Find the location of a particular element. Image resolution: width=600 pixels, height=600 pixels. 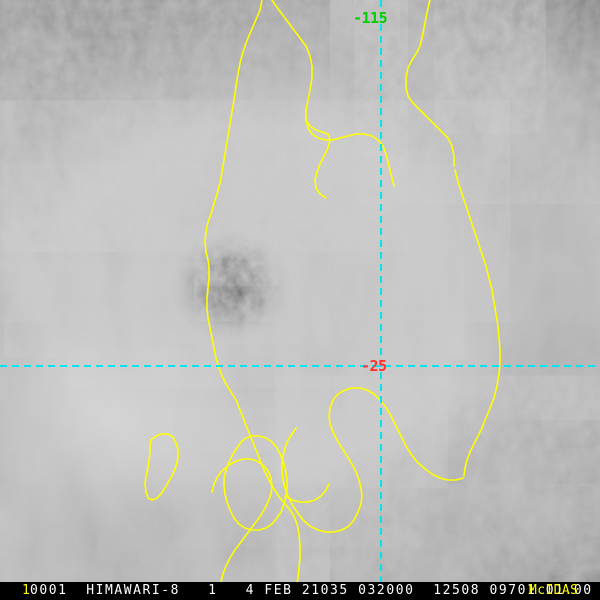

latitude-label: -25 is located at coordinates (374, 366).